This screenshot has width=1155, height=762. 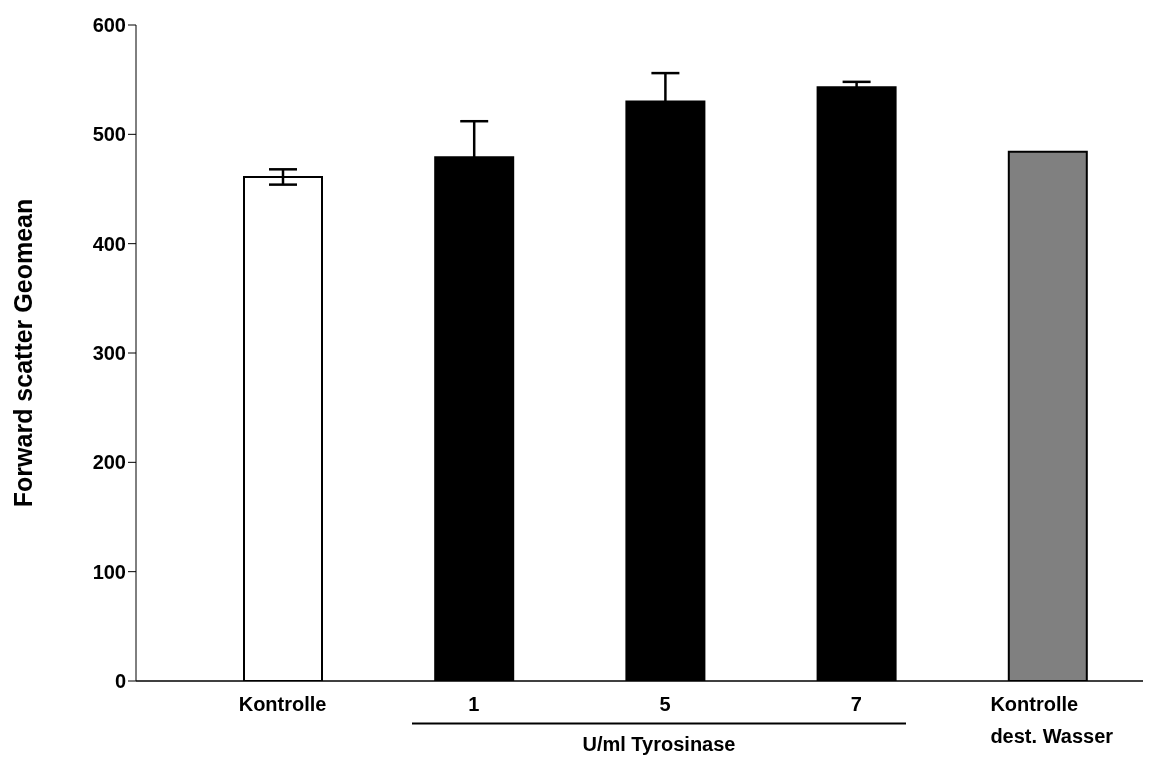 I want to click on y-axis-title: Forward scatter Geomean, so click(x=22, y=353).